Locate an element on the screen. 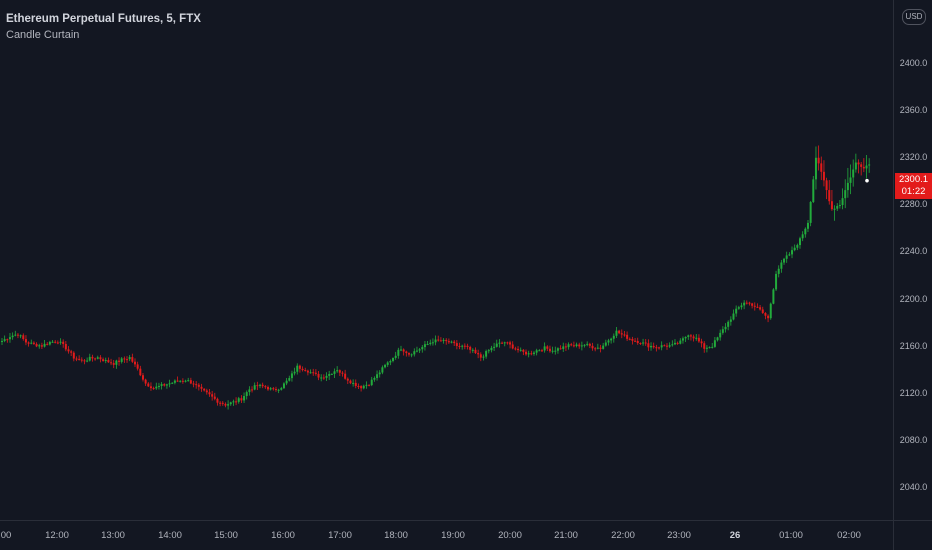  price-label: 2280.0 is located at coordinates (913, 204).